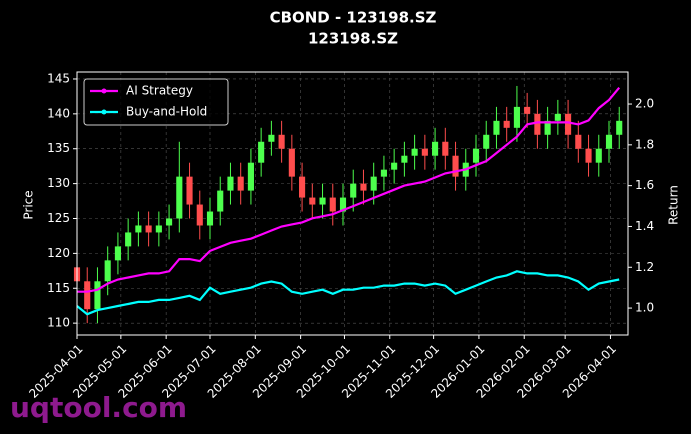  Describe the element at coordinates (644, 308) in the screenshot. I see `y2-tick-label: 1.0` at that location.